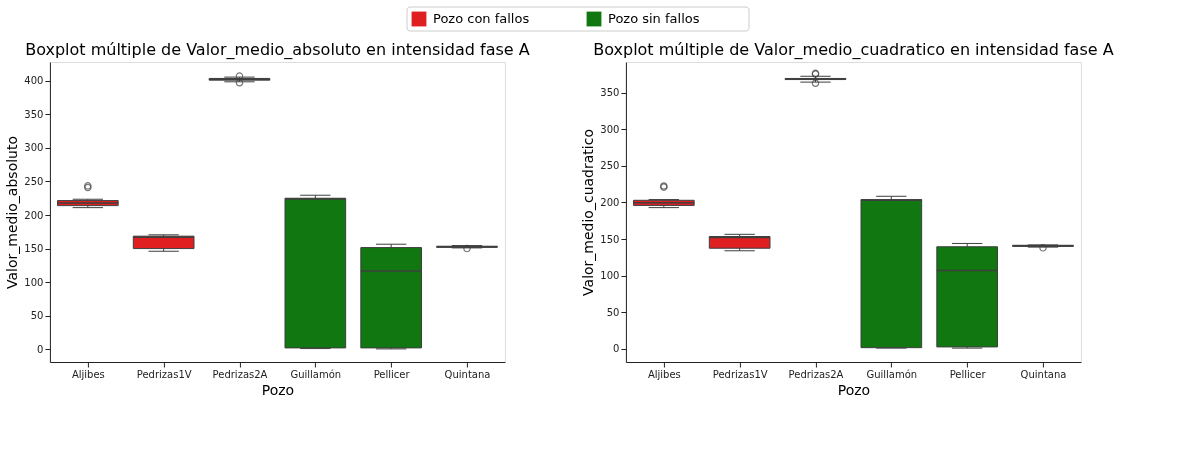 The height and width of the screenshot is (463, 1197). What do you see at coordinates (588, 212) in the screenshot?
I see `y-axis-title: Valor_medio_cuadratico` at bounding box center [588, 212].